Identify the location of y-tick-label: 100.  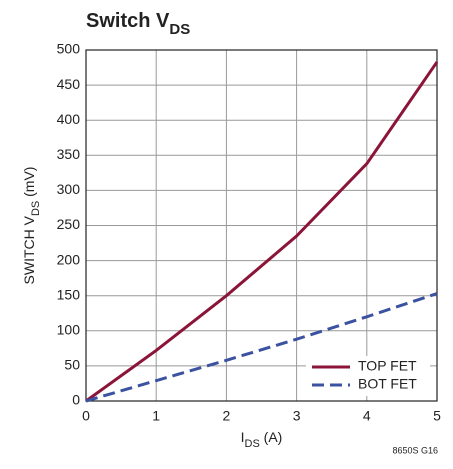
(69, 330).